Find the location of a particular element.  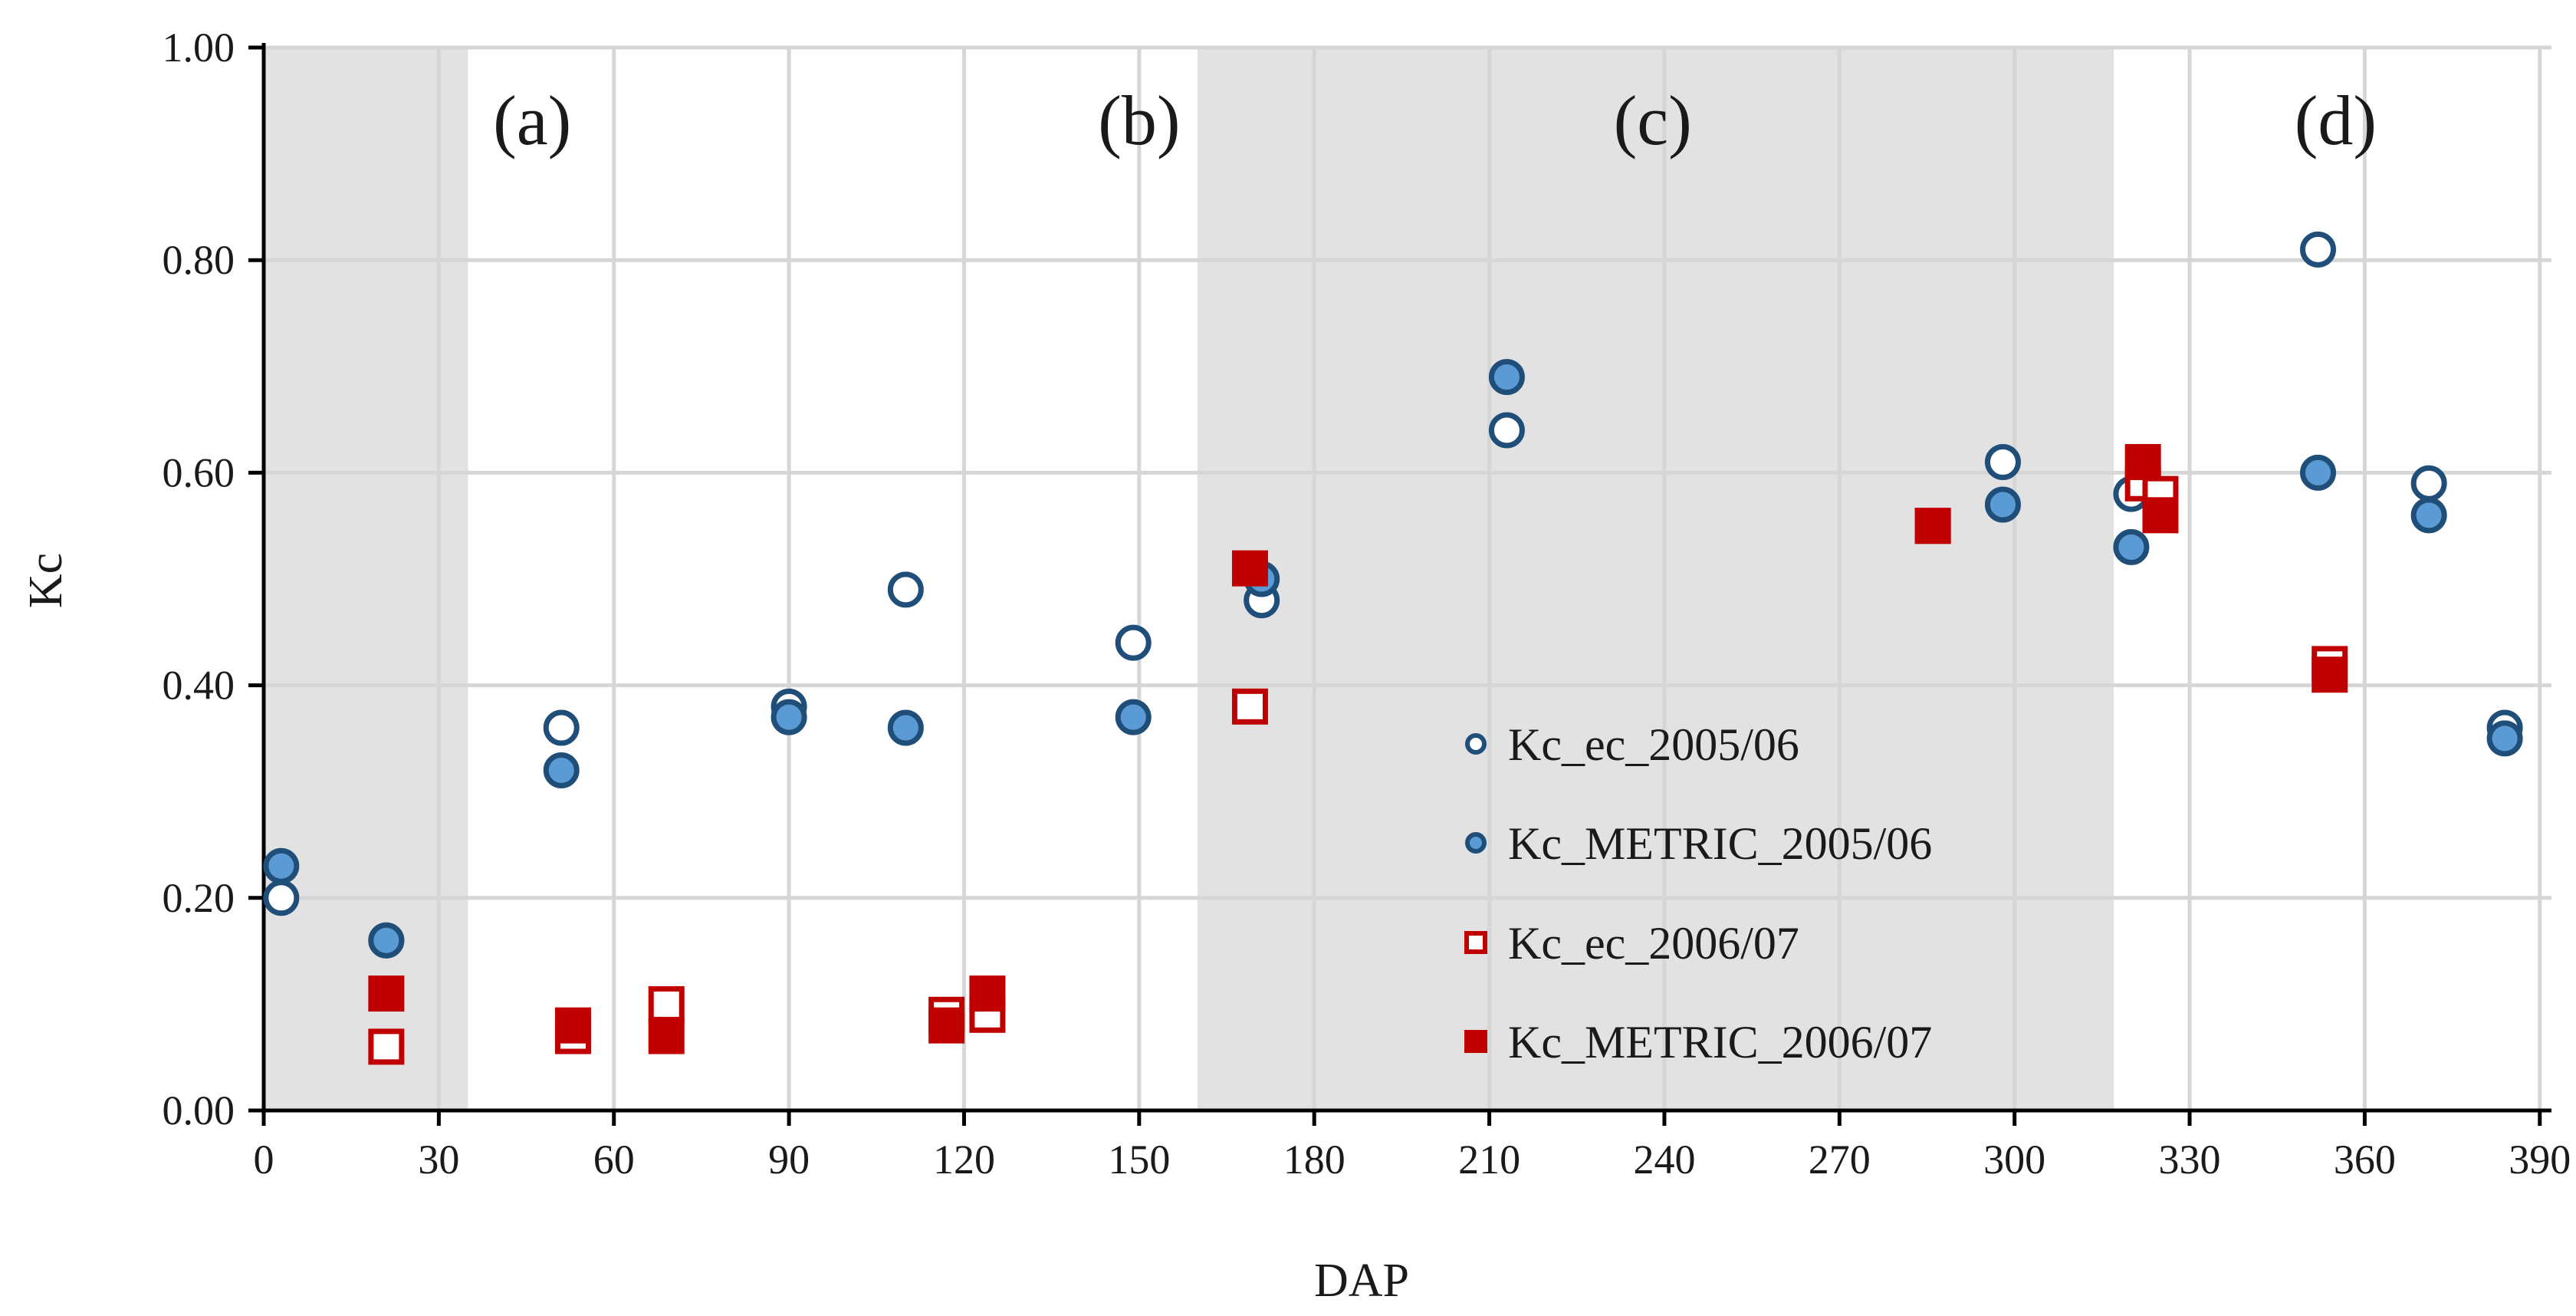

legend-marker-kc-metric-2005 is located at coordinates (1476, 843).